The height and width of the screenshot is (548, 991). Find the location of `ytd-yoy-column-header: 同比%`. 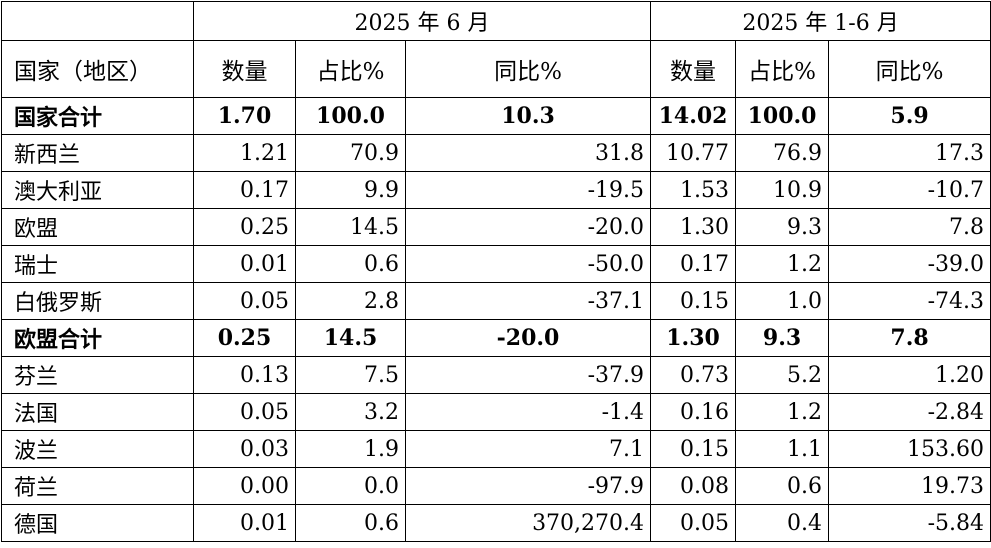

ytd-yoy-column-header: 同比% is located at coordinates (909, 69).